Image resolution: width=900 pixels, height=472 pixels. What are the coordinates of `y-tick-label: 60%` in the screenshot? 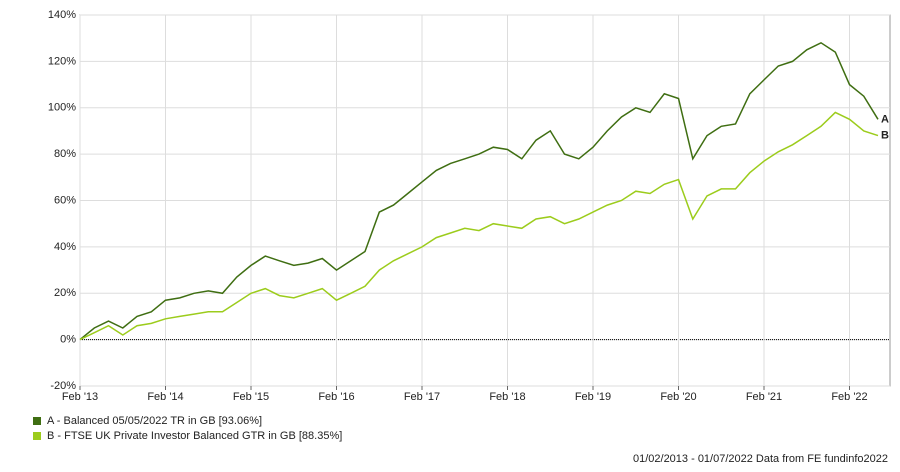 It's located at (65, 200).